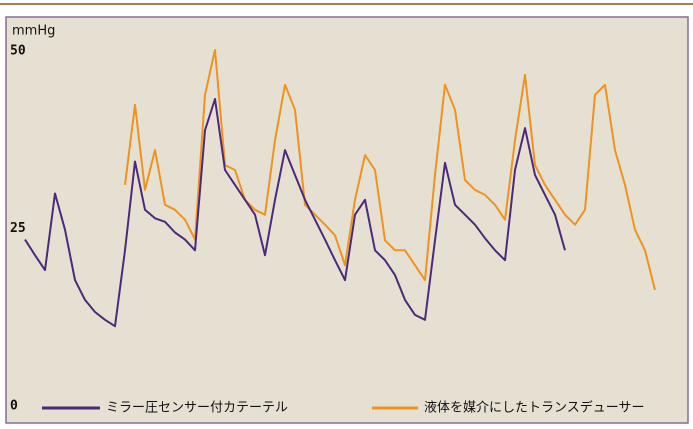 Image resolution: width=693 pixels, height=429 pixels. Describe the element at coordinates (14, 406) in the screenshot. I see `y-tick-label: 0` at that location.